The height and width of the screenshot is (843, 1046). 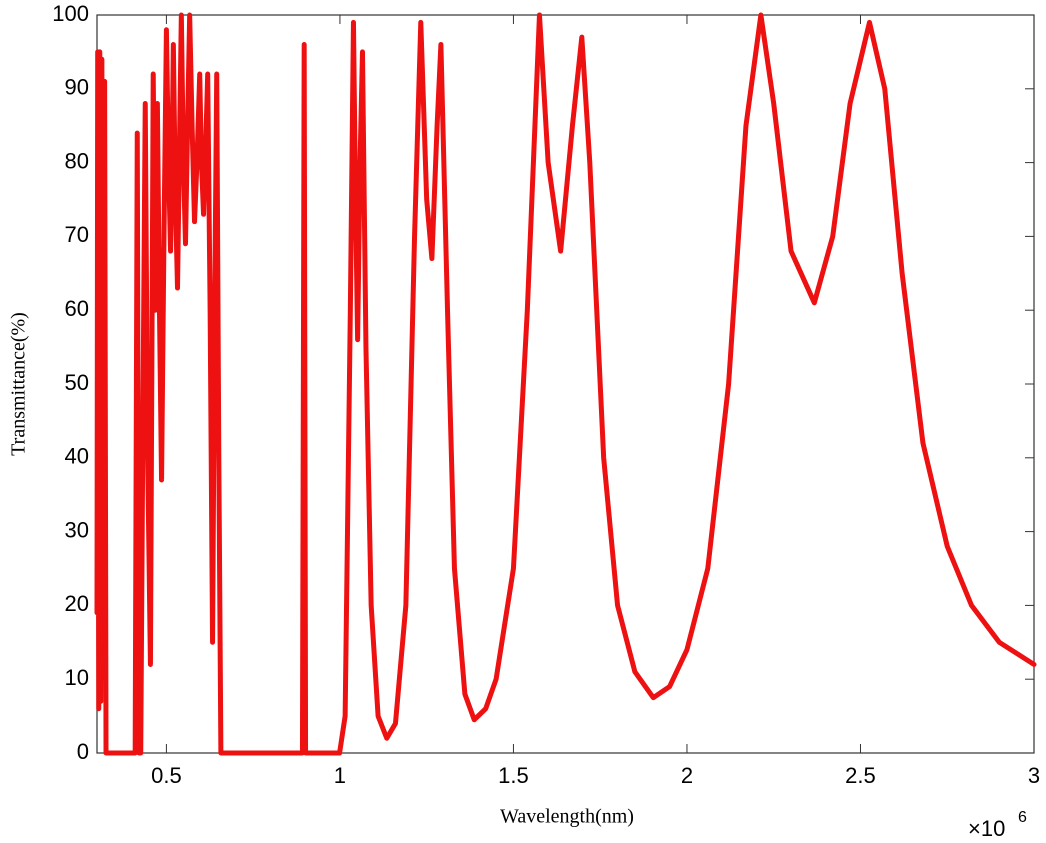 What do you see at coordinates (83, 751) in the screenshot?
I see `y-tick-label: 0` at bounding box center [83, 751].